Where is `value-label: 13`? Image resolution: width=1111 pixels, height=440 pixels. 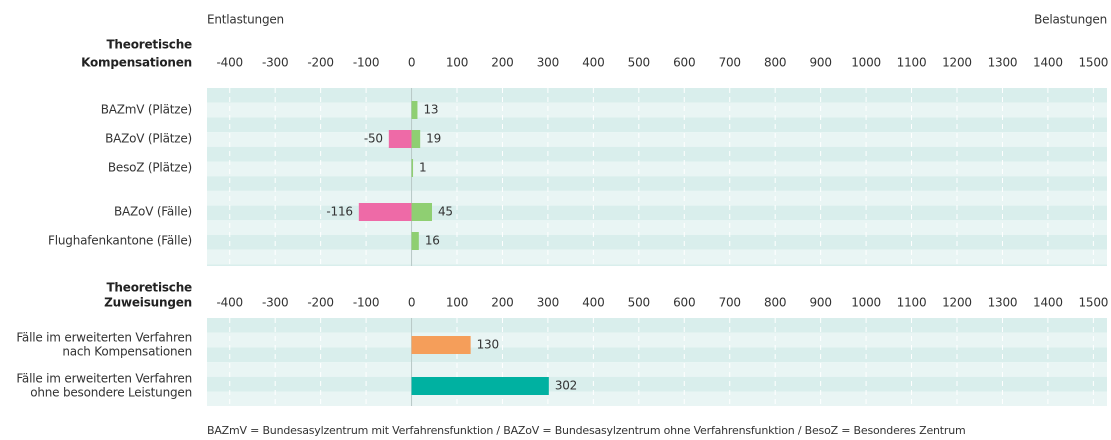 value-label: 13 is located at coordinates (430, 110).